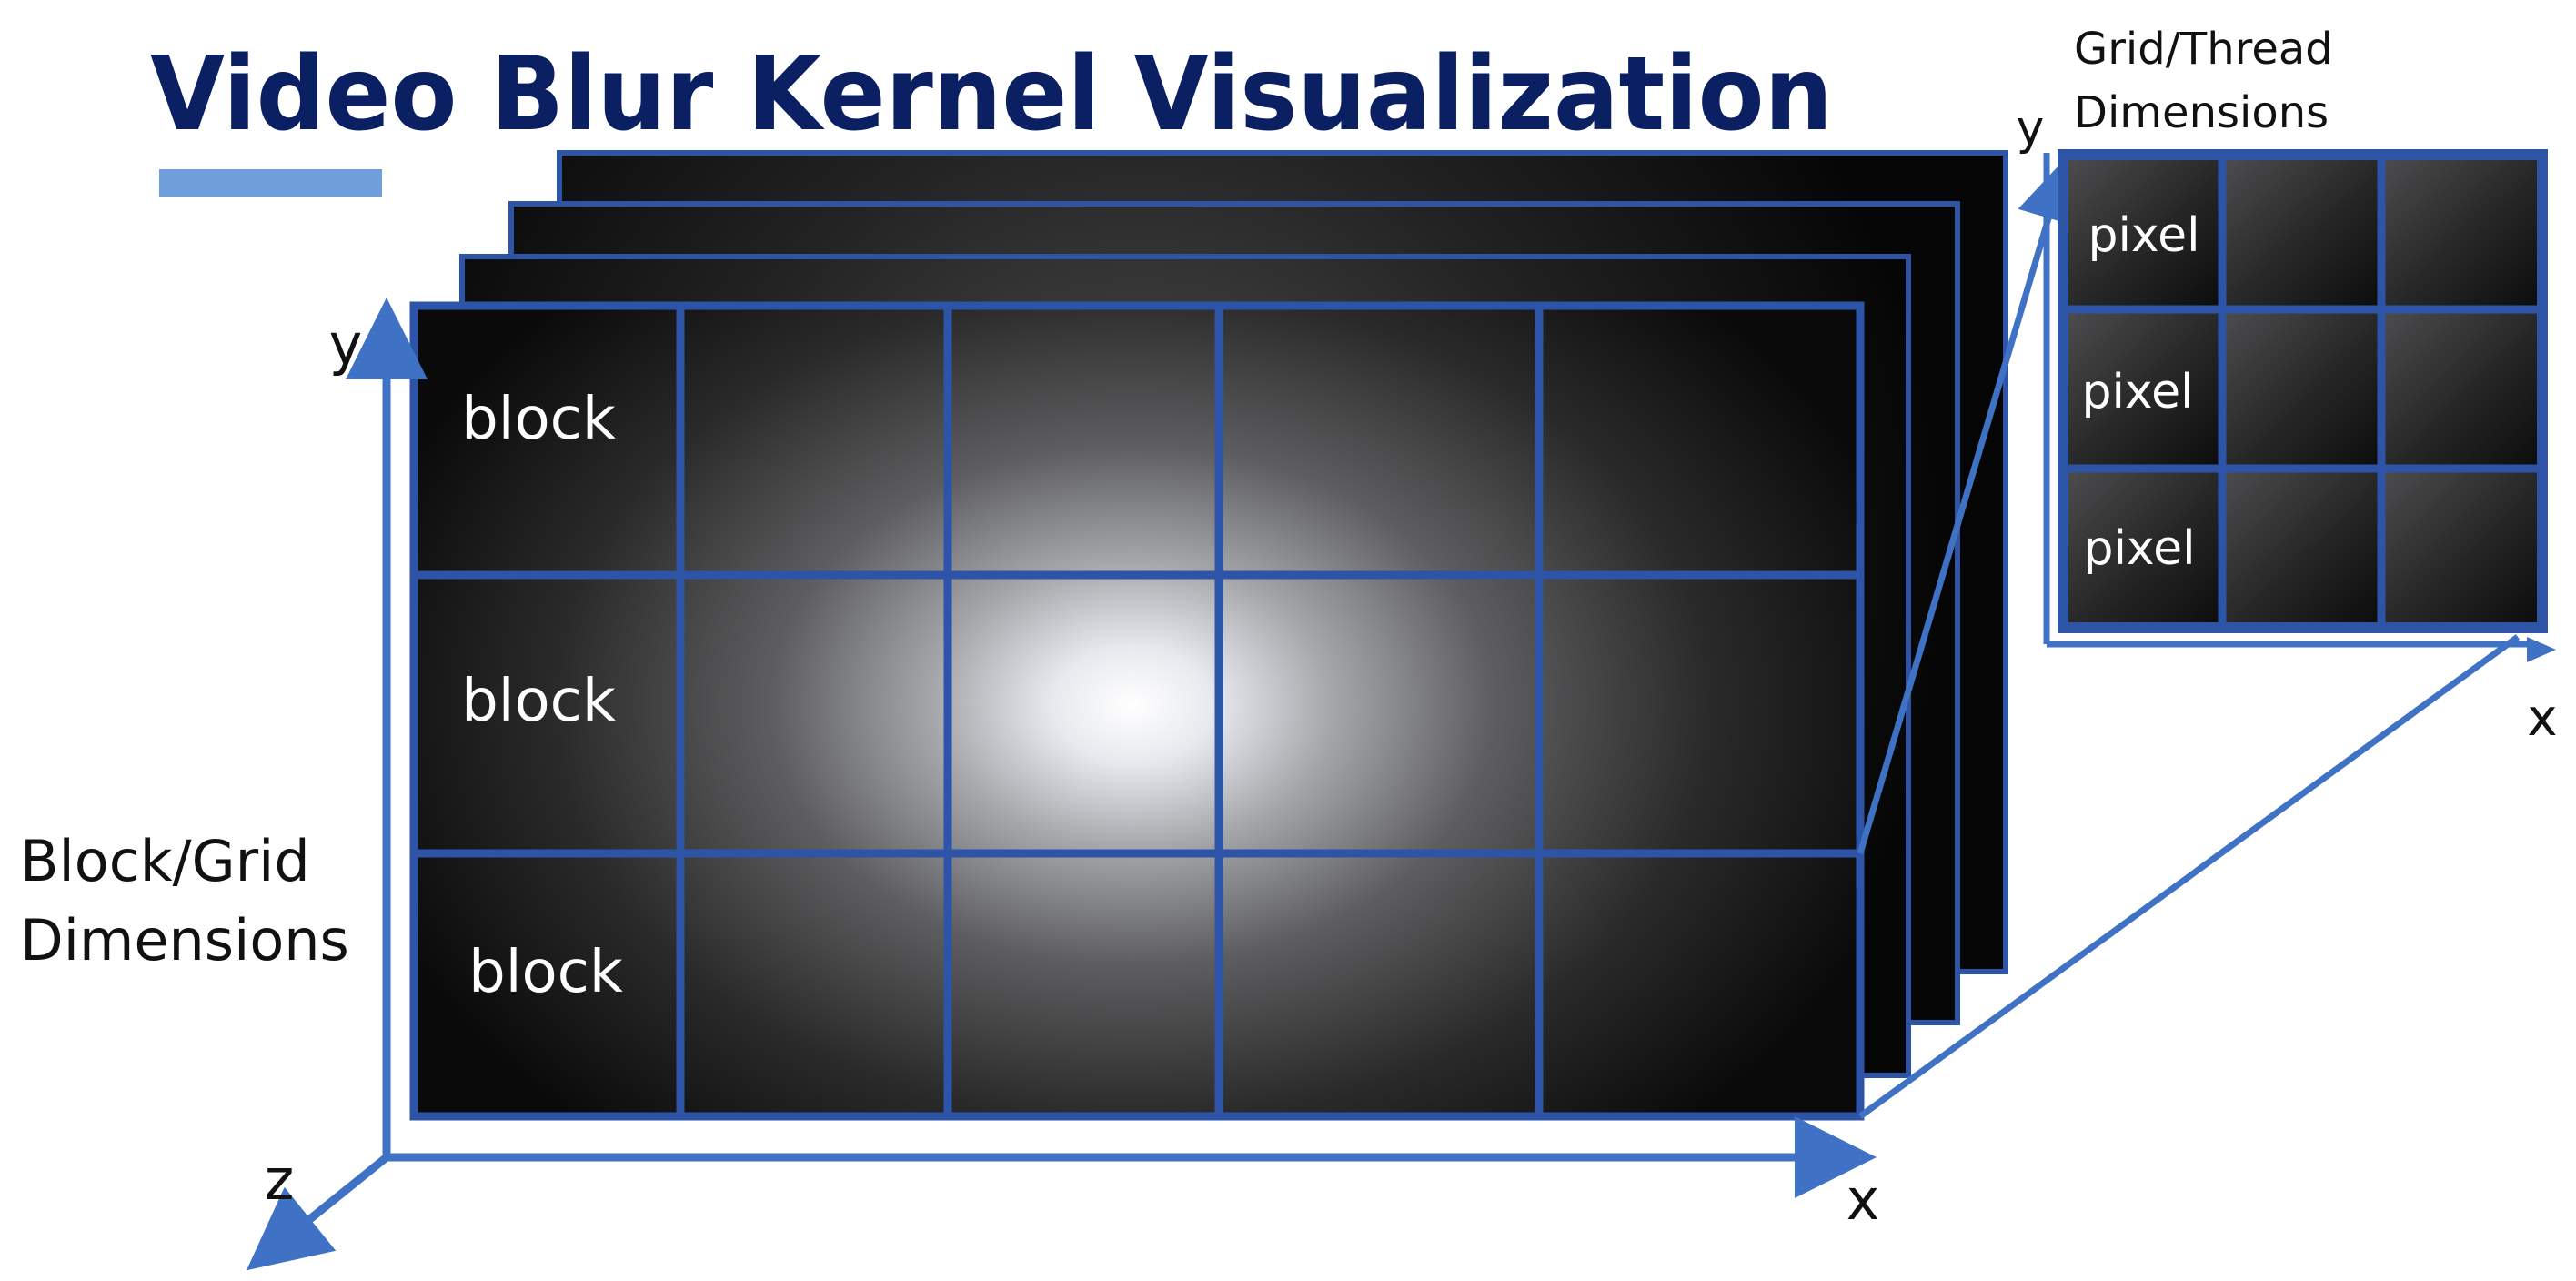  What do you see at coordinates (991, 95) in the screenshot?
I see `page-title: Video Blur Kernel Visualization` at bounding box center [991, 95].